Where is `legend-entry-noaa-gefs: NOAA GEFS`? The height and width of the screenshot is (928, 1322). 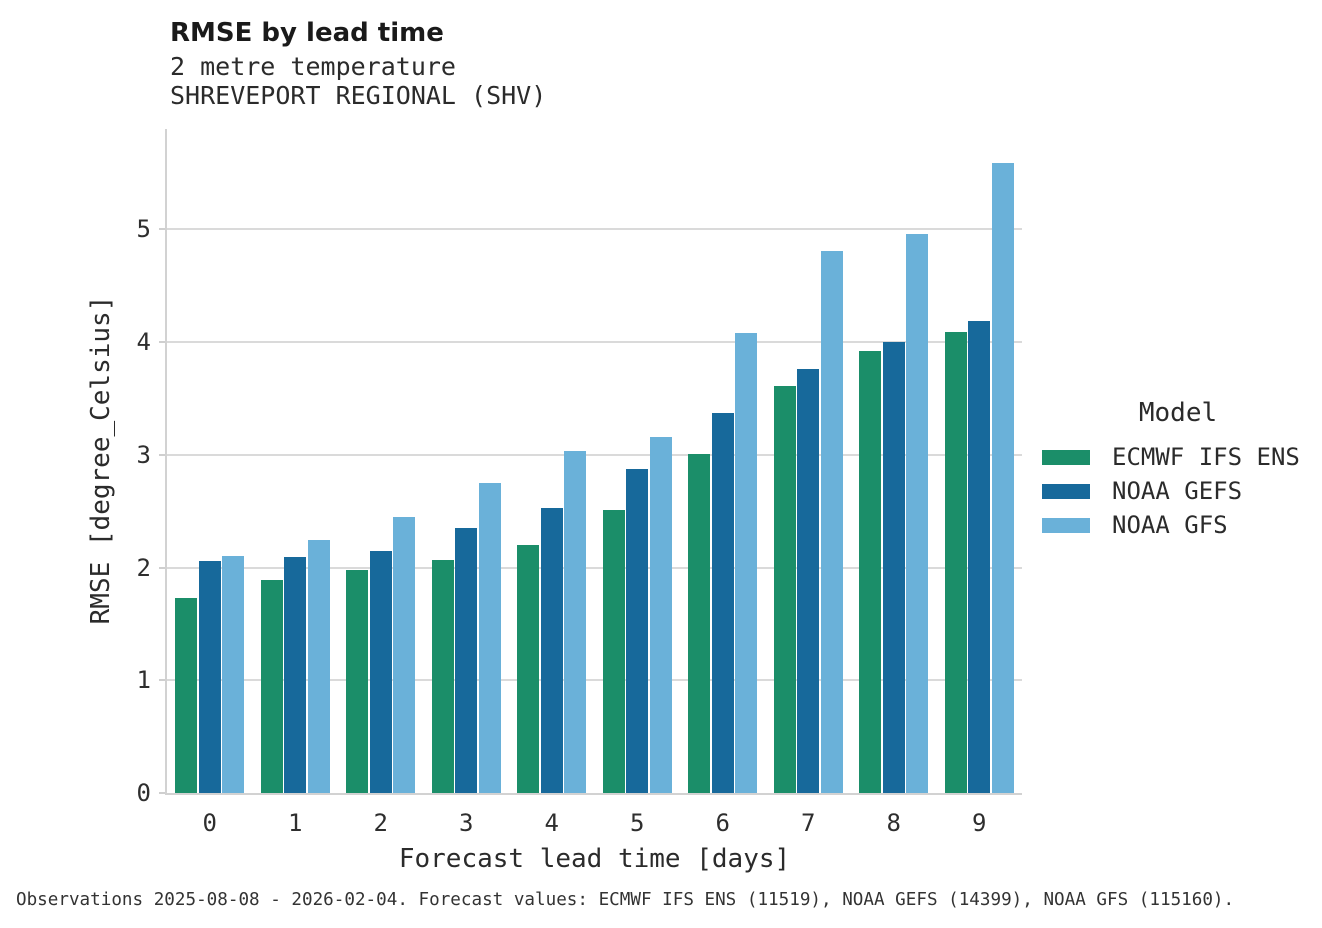 legend-entry-noaa-gefs: NOAA GEFS is located at coordinates (1178, 491).